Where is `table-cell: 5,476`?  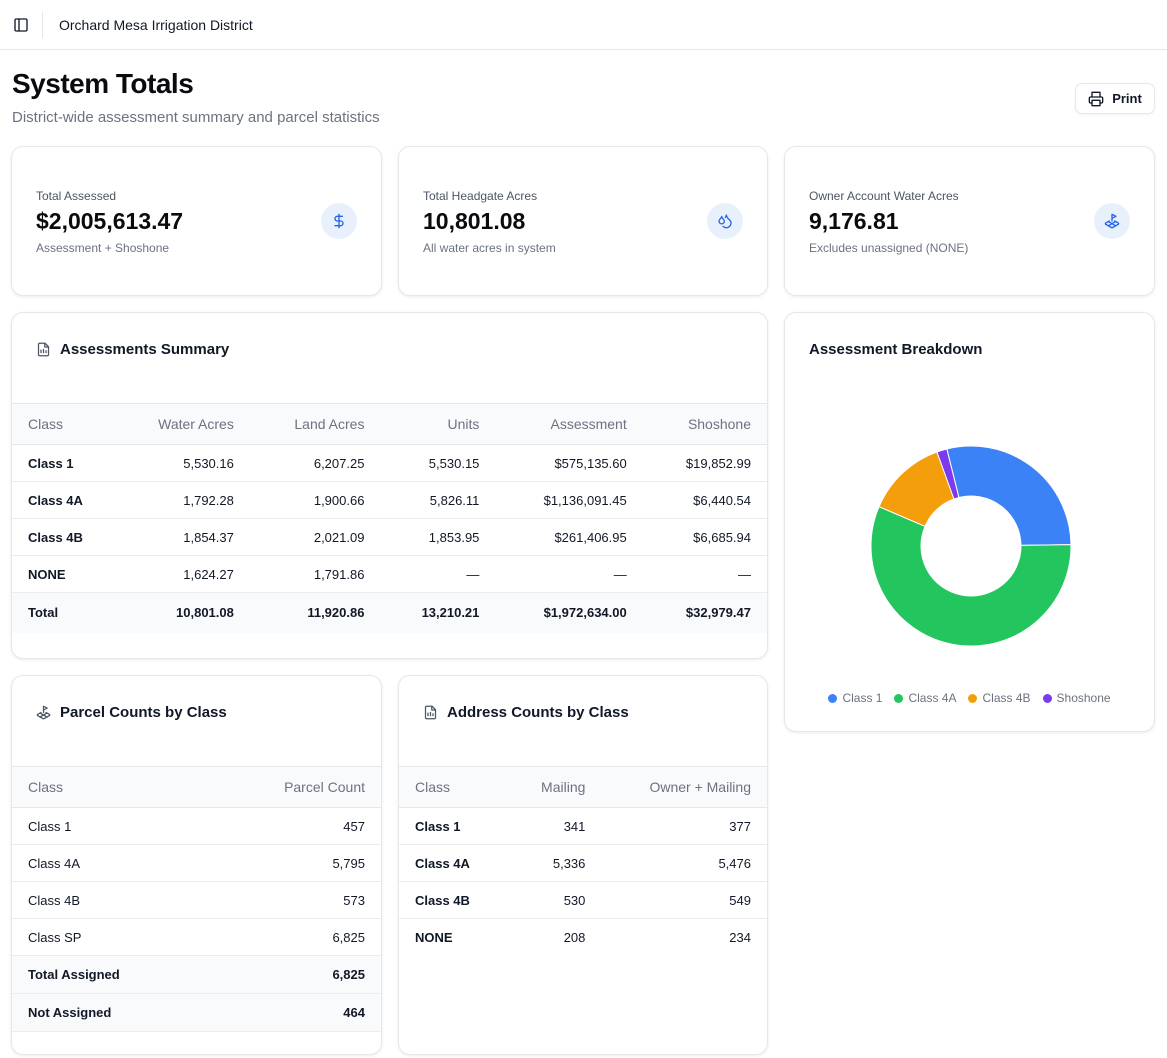
table-cell: 5,476 is located at coordinates (684, 863).